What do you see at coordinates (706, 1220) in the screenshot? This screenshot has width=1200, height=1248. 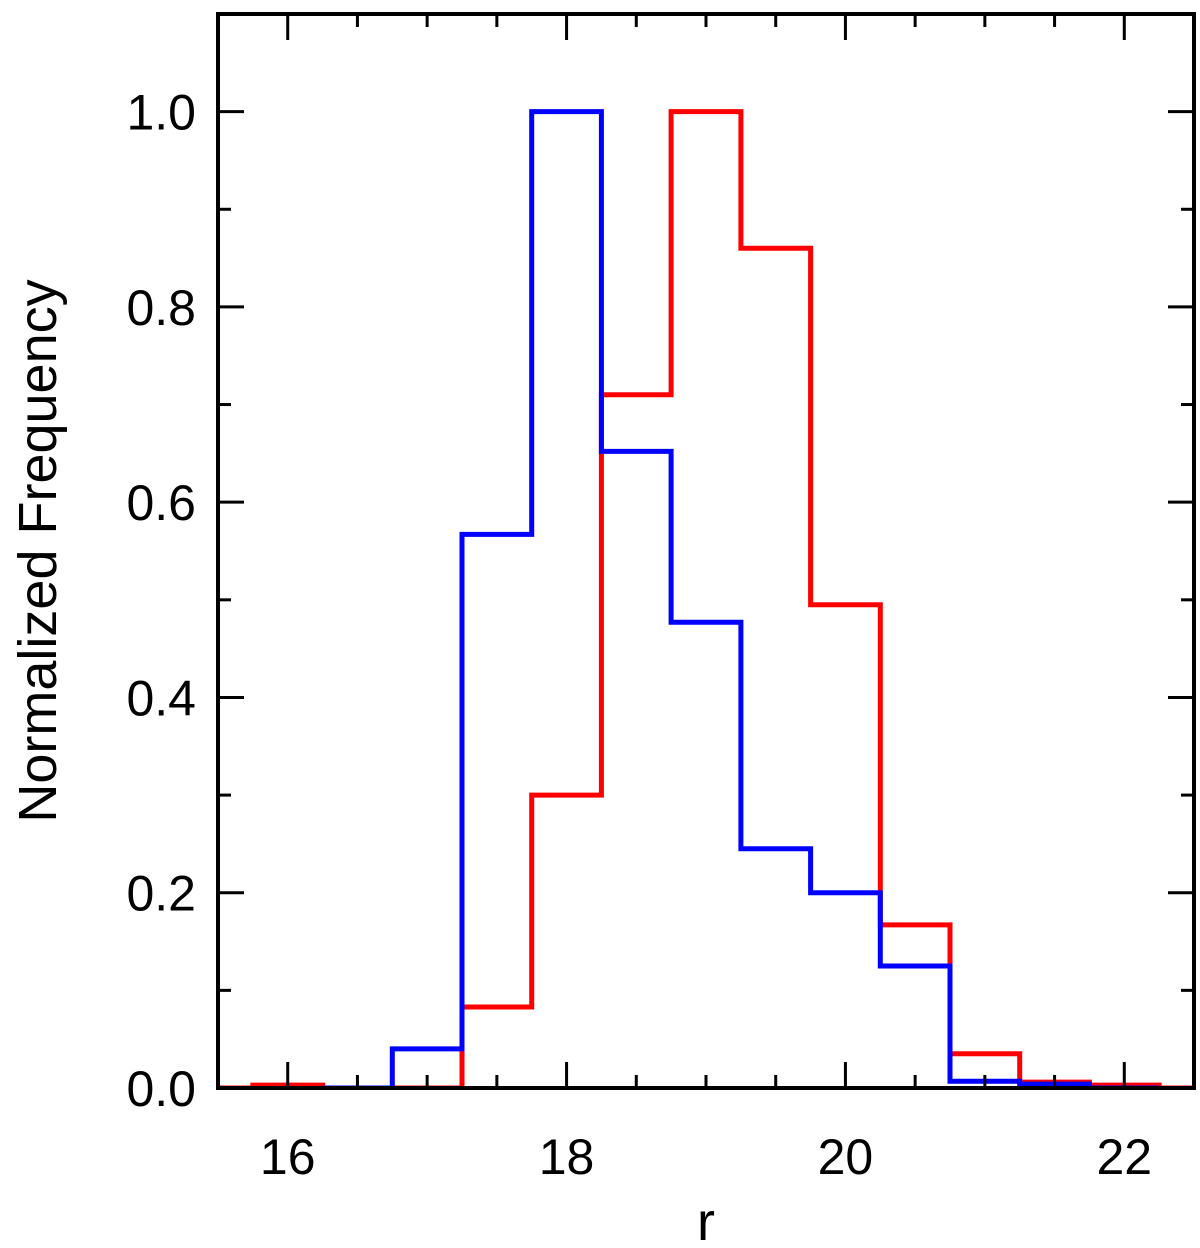 I see `x-axis-label: r` at bounding box center [706, 1220].